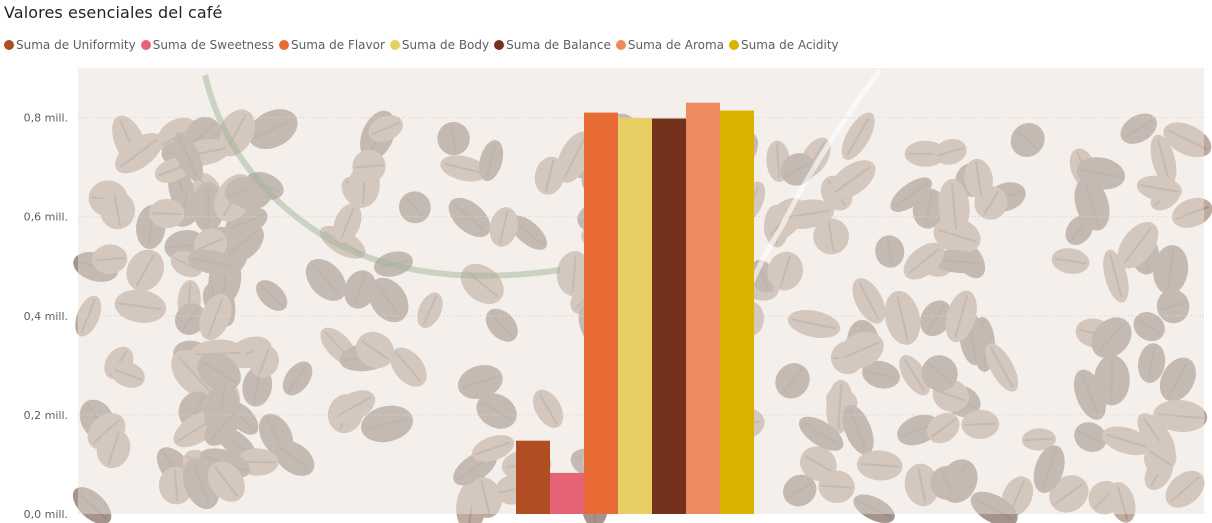 The width and height of the screenshot is (1212, 523). What do you see at coordinates (445, 45) in the screenshot?
I see `legend-label: Suma de Body` at bounding box center [445, 45].